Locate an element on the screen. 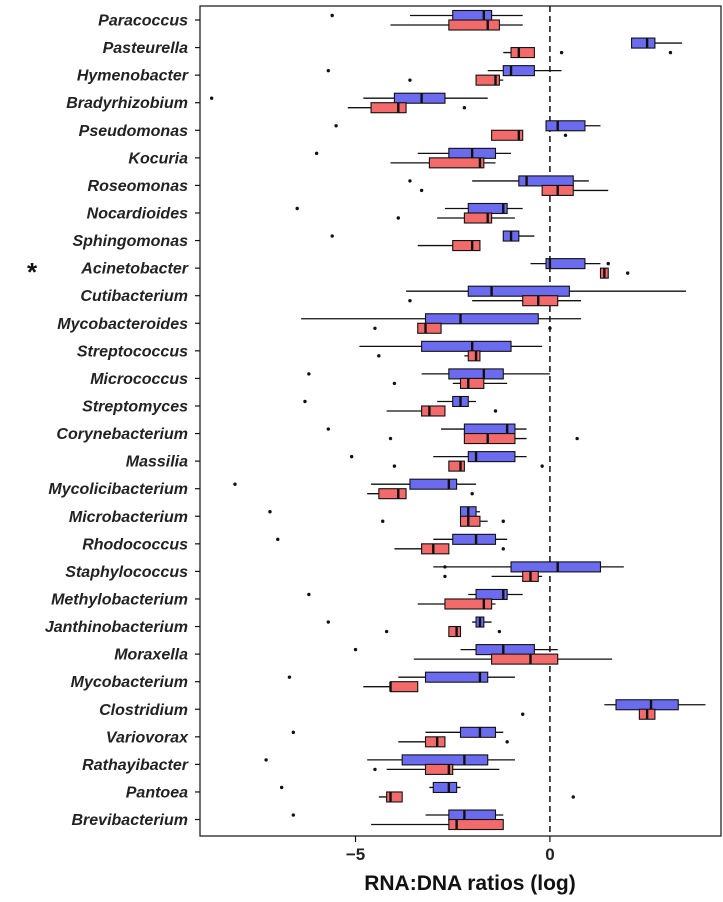 The width and height of the screenshot is (723, 902). category-label: Bradyrhizobium is located at coordinates (127, 103).